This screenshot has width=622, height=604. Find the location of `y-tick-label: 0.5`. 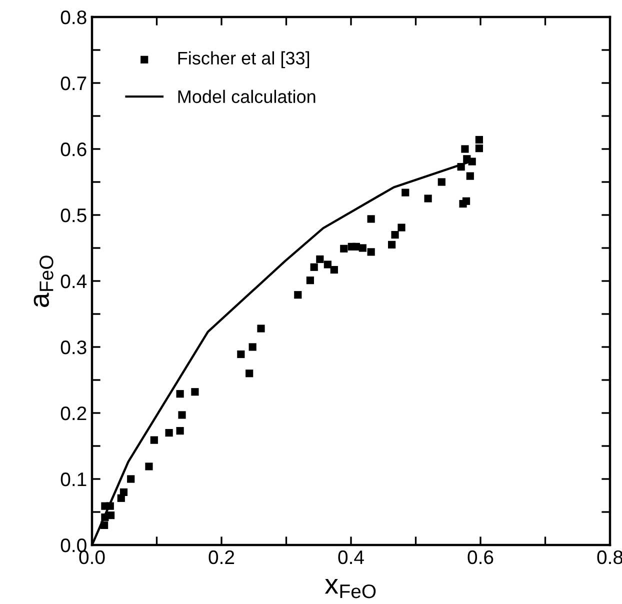

y-tick-label: 0.5 is located at coordinates (73, 215).